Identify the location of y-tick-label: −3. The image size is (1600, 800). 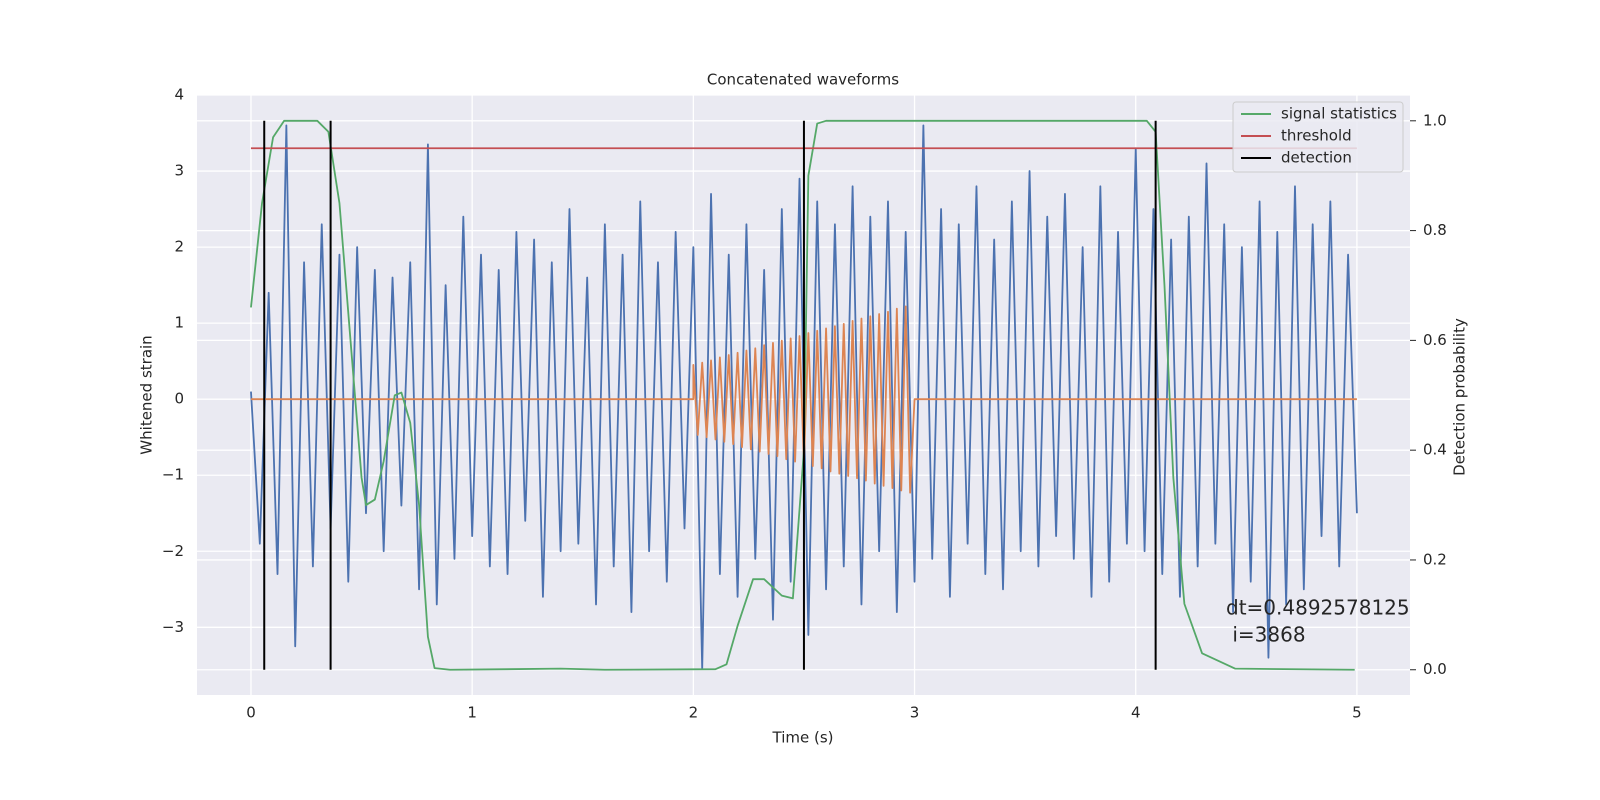
(173, 627).